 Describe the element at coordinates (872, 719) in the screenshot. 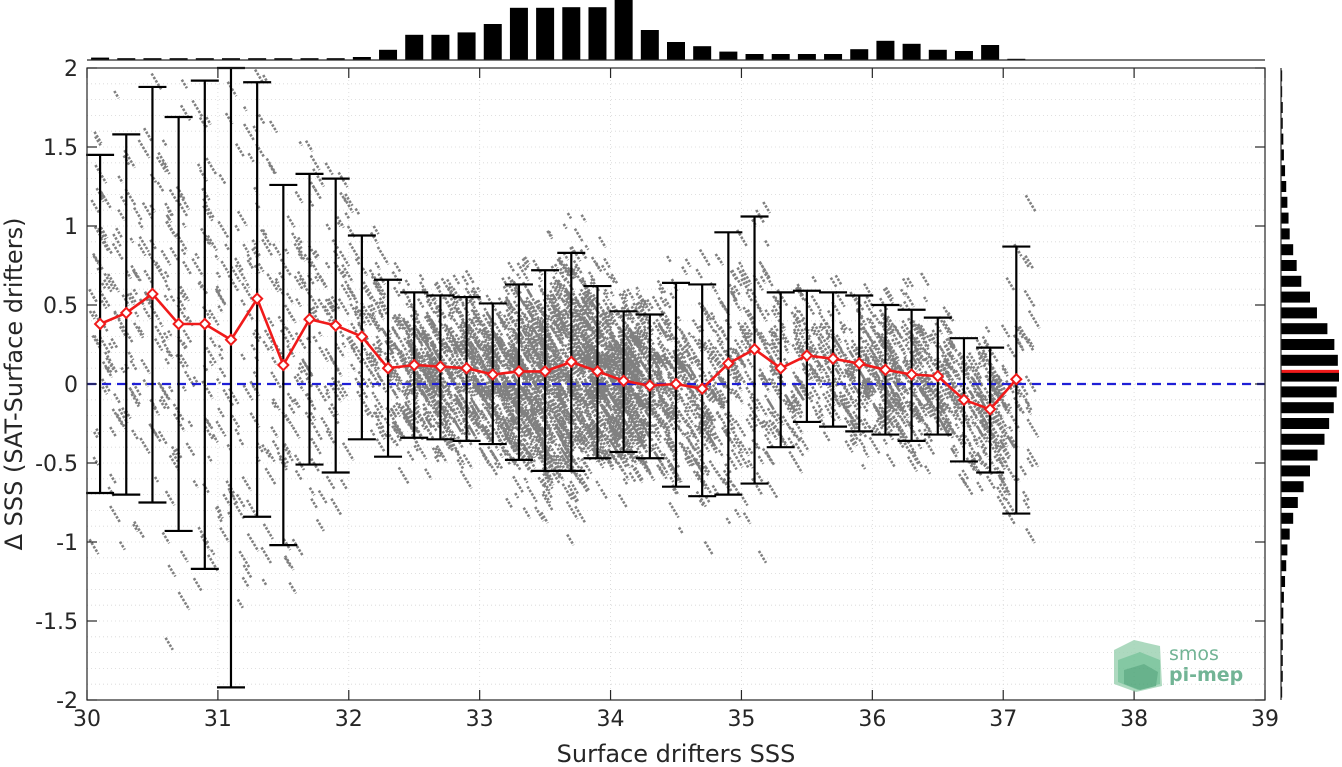

I see `x-tick-label: 36` at that location.